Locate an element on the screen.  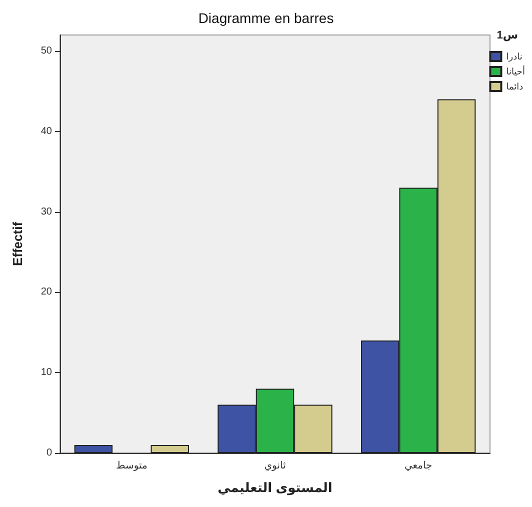
legend-label: دائما is located at coordinates (515, 87).